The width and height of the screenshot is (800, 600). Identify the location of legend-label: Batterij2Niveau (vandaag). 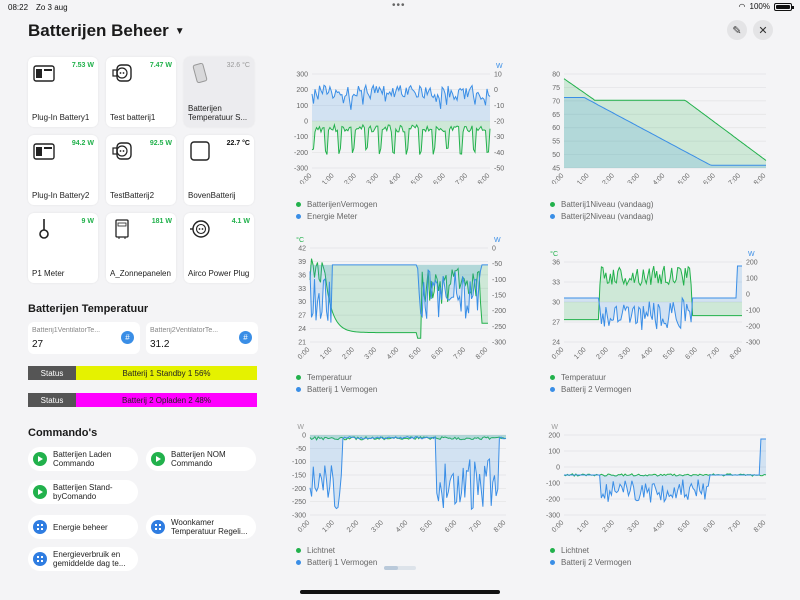
(607, 216).